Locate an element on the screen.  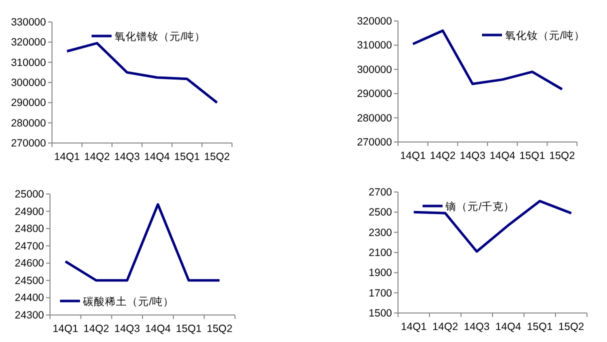
y-tick-label: 1900 is located at coordinates (380, 273).